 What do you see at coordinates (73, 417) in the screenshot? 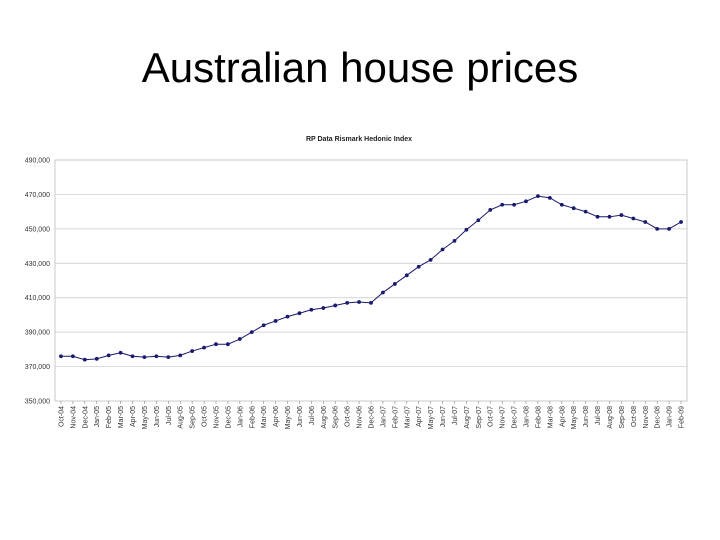
I see `x-tick-label: Nov-04` at bounding box center [73, 417].